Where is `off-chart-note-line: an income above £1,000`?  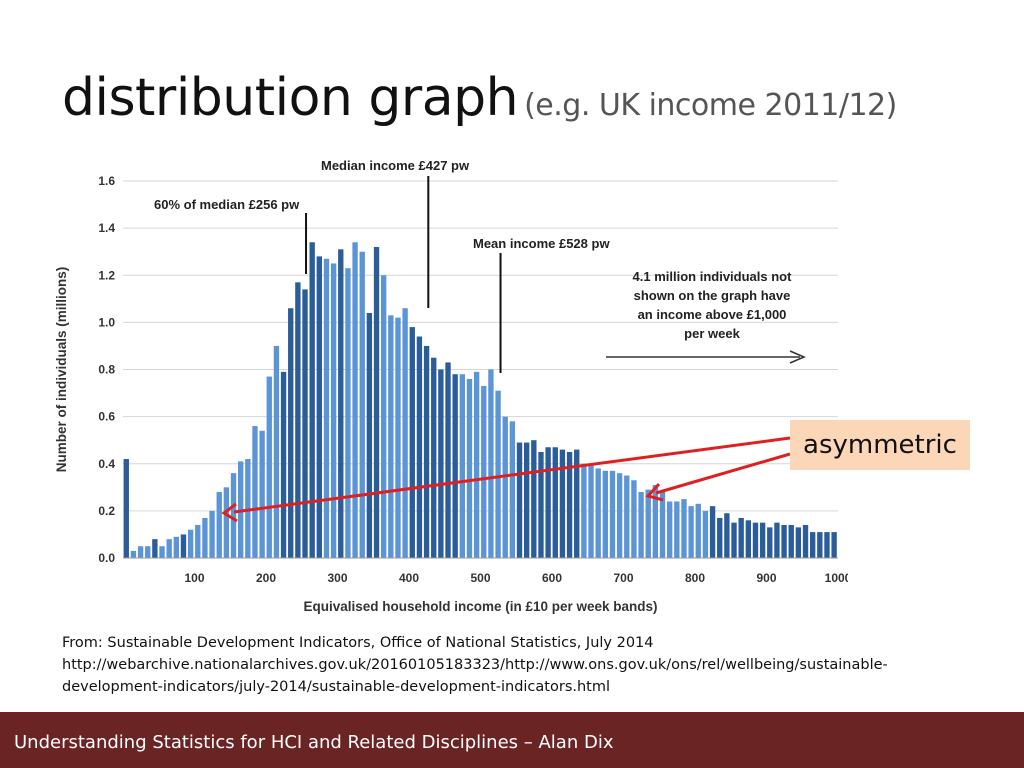
off-chart-note-line: an income above £1,000 is located at coordinates (712, 314).